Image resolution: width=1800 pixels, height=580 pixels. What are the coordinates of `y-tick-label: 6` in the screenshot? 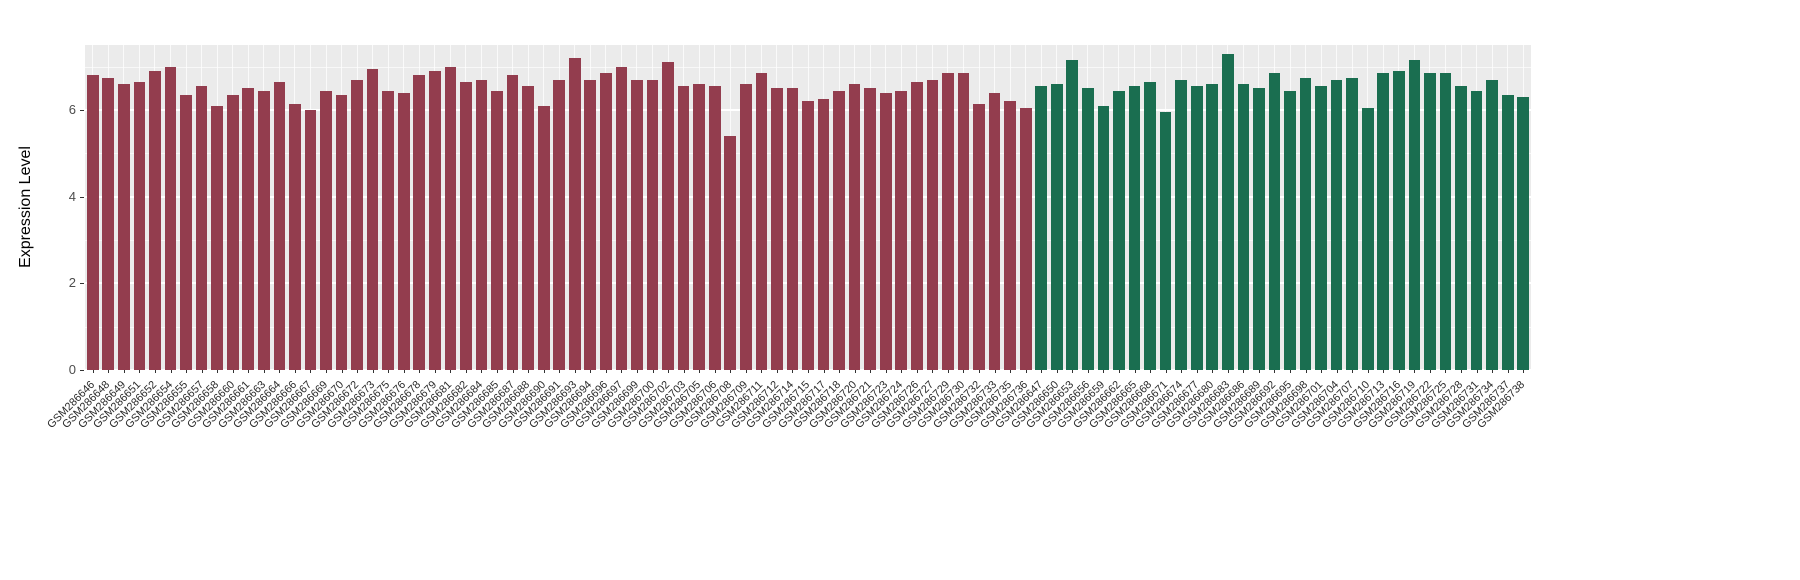 It's located at (72, 109).